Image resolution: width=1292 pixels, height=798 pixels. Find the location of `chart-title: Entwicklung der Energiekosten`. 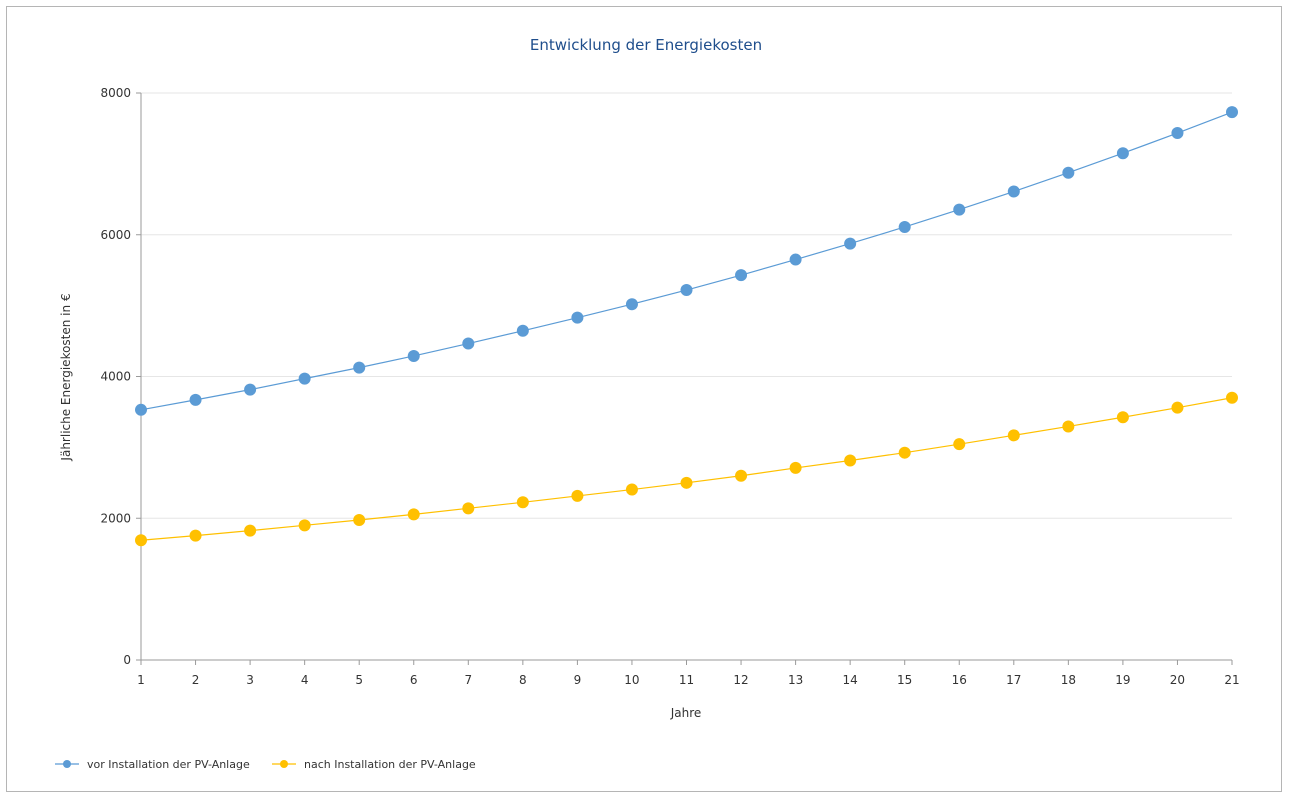

chart-title: Entwicklung der Energiekosten is located at coordinates (646, 45).